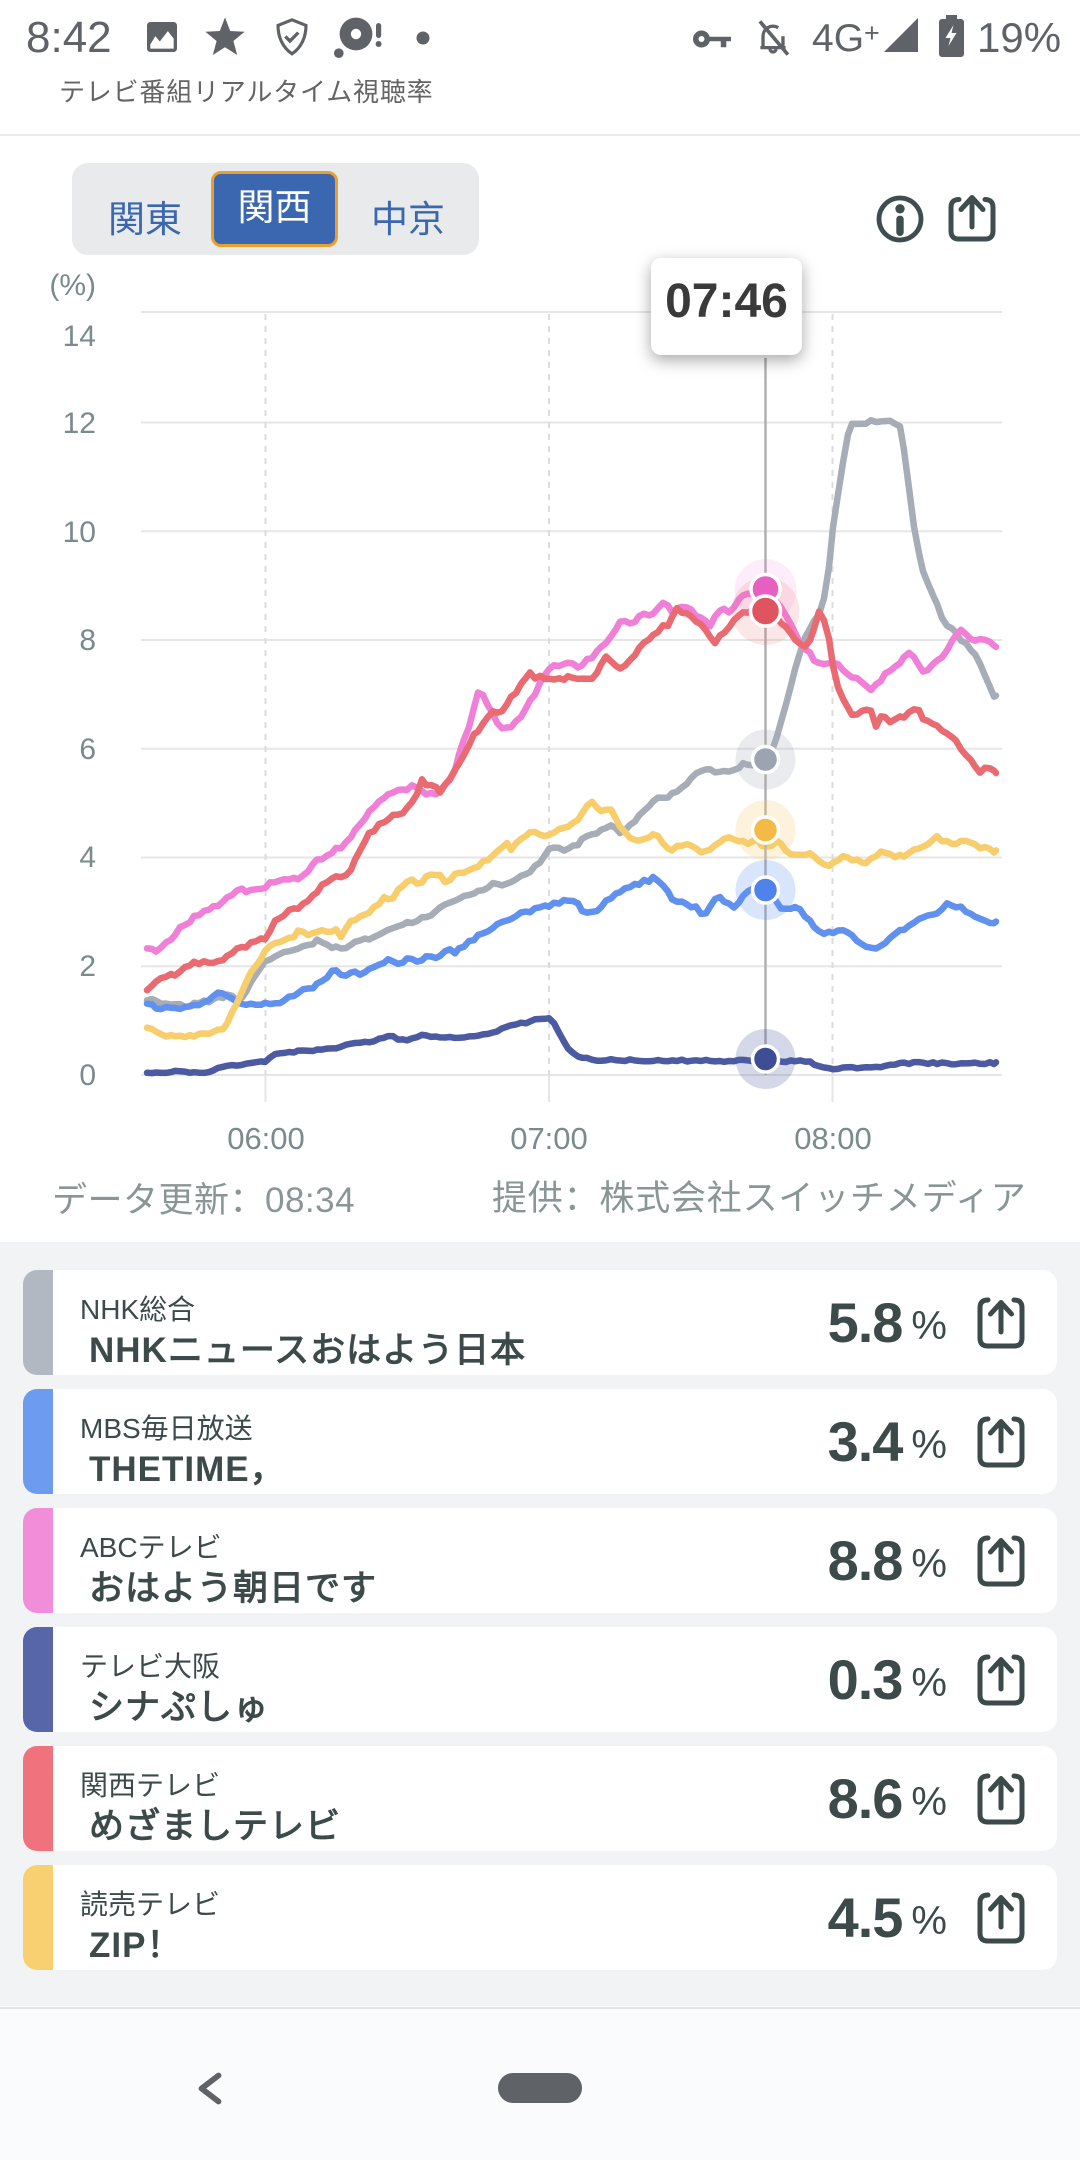 This screenshot has height=2160, width=1080. I want to click on svg-text: 14, so click(79, 336).